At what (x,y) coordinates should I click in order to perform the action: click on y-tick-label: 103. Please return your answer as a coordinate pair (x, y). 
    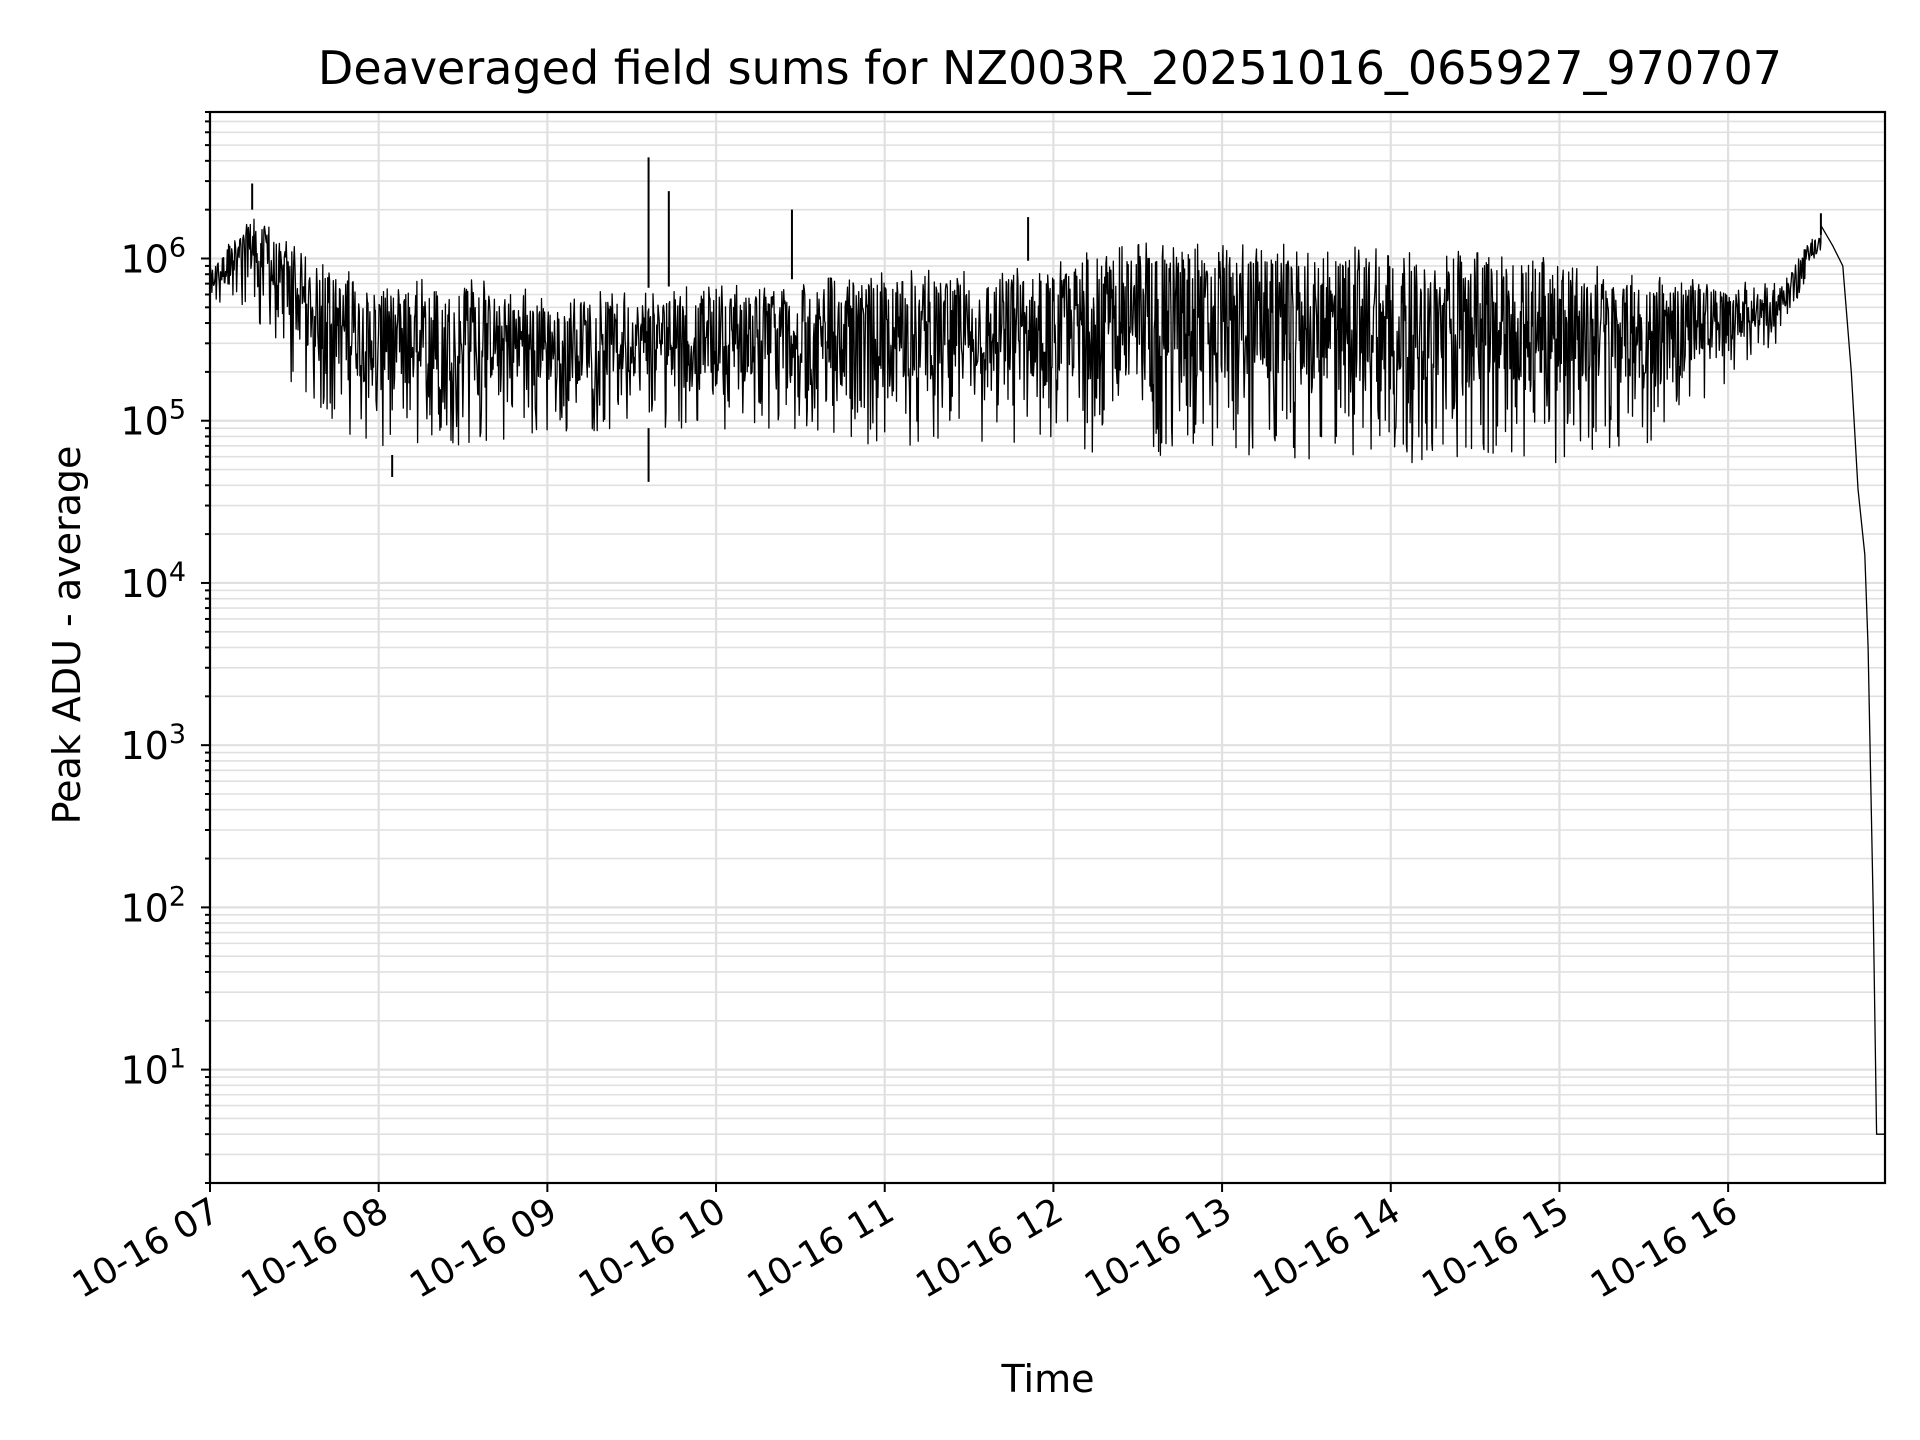
    Looking at the image, I should click on (153, 743).